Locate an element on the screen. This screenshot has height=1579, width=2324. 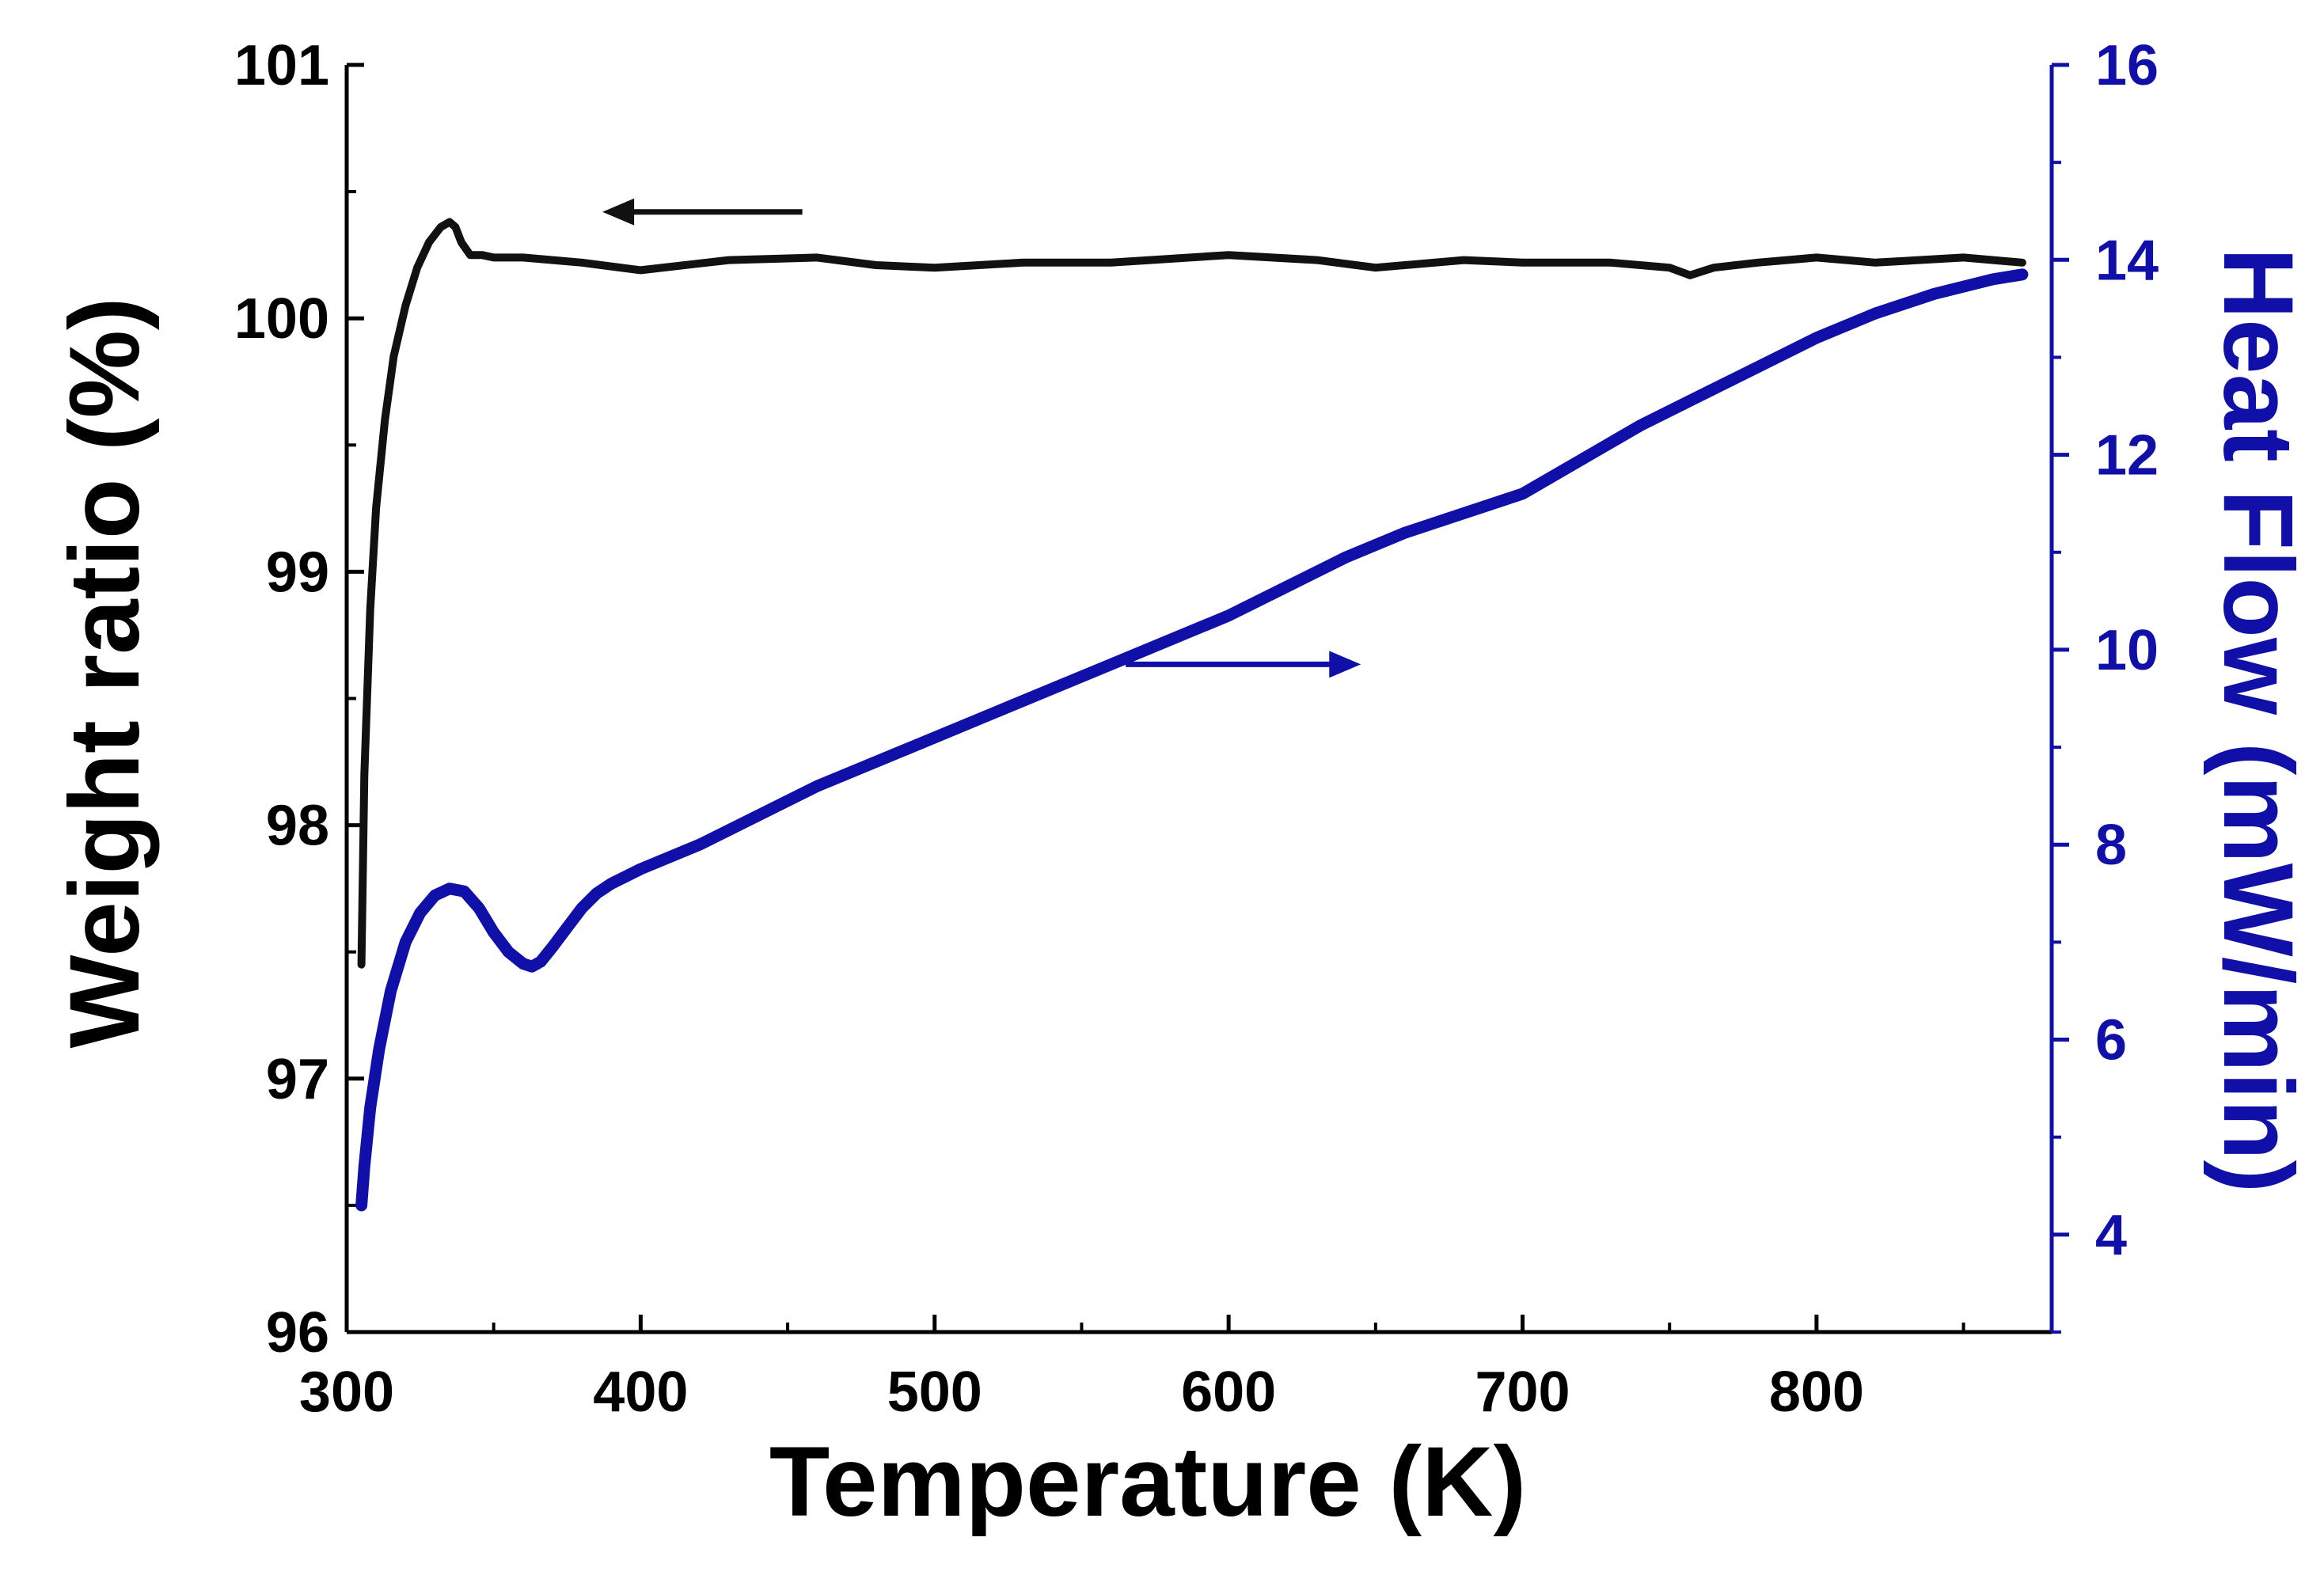
x-tick-label: 600 is located at coordinates (1229, 1392).